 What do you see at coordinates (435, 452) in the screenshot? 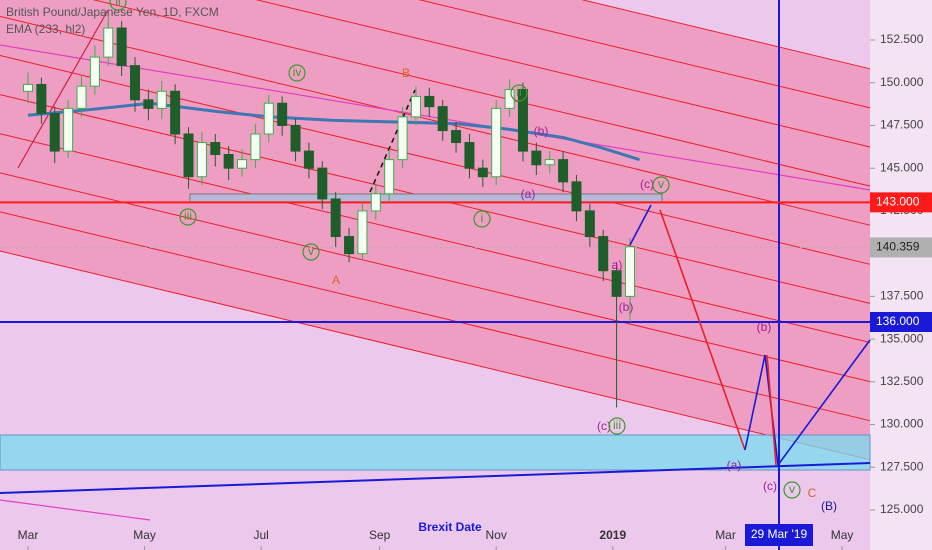
I see `support-zone` at bounding box center [435, 452].